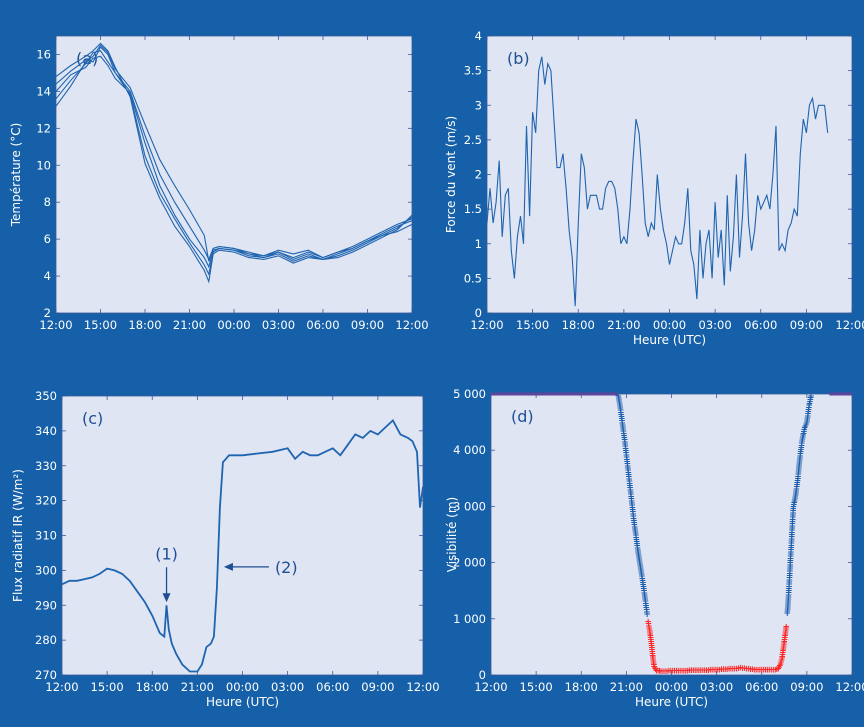  I want to click on y-tick-label: 10, so click(43, 165).